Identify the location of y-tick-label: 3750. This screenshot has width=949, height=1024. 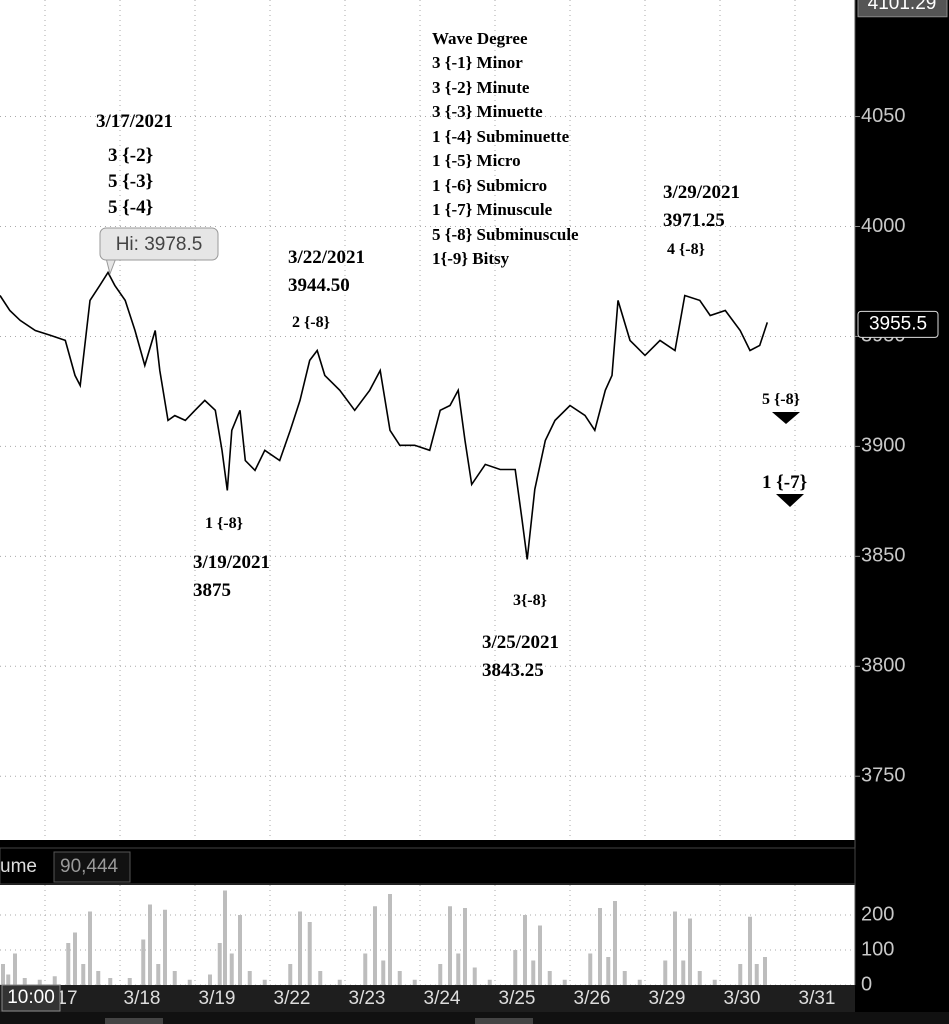
(883, 776).